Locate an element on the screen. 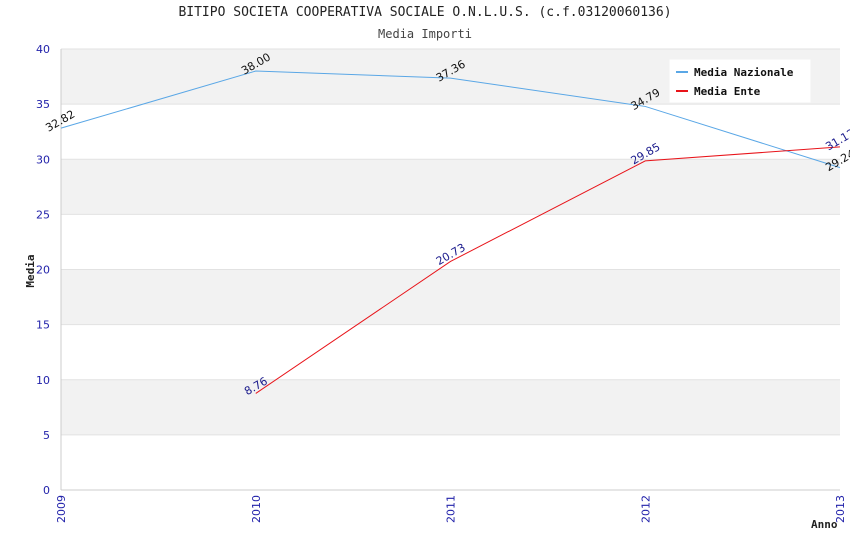 The image size is (850, 550). legend-box is located at coordinates (740, 81).